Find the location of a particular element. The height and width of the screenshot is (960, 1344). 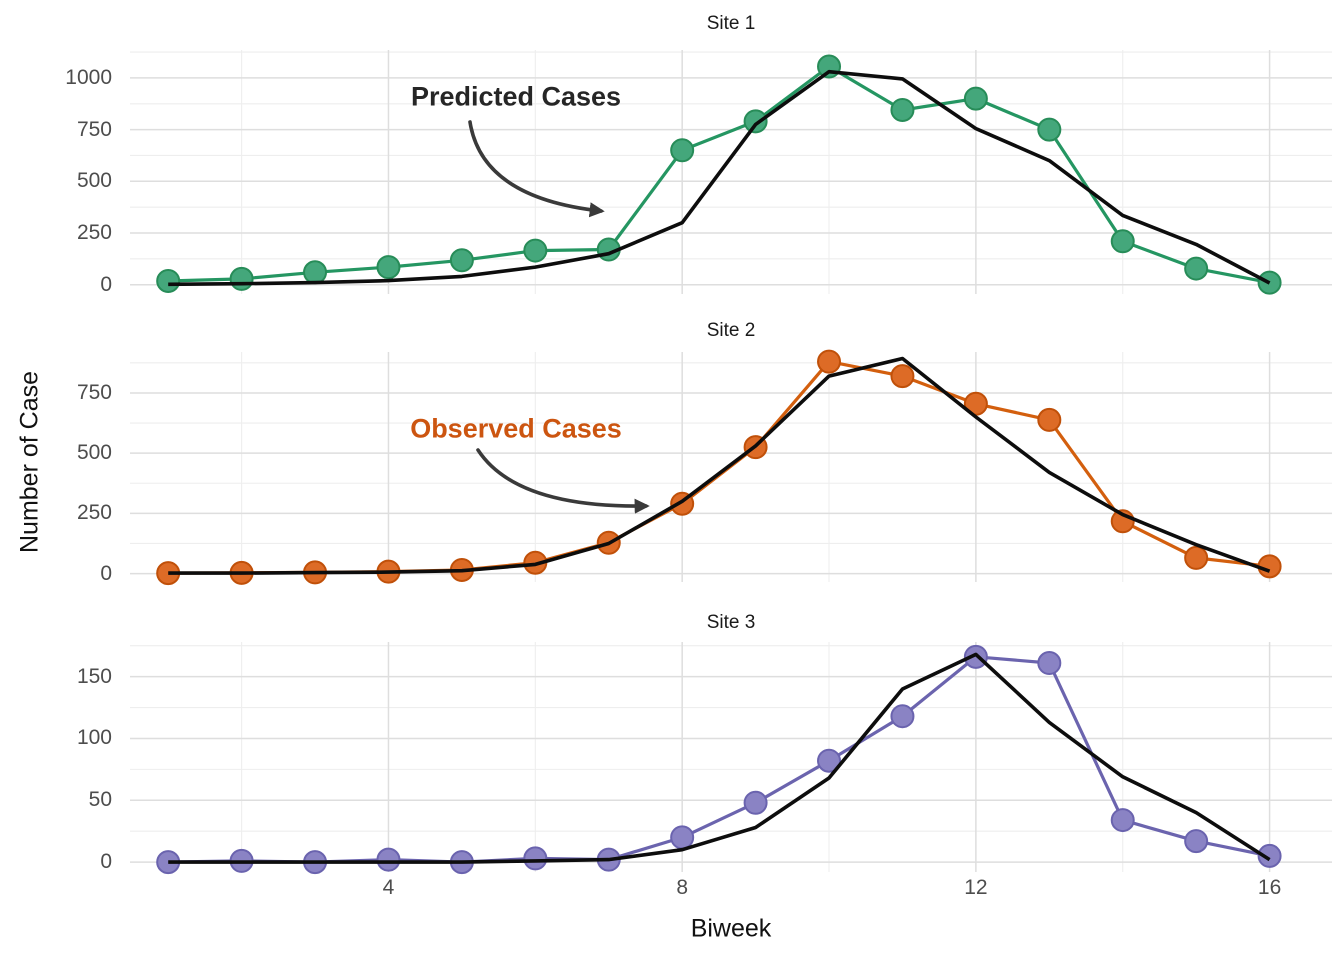

x-tick-label: 8 is located at coordinates (682, 887).